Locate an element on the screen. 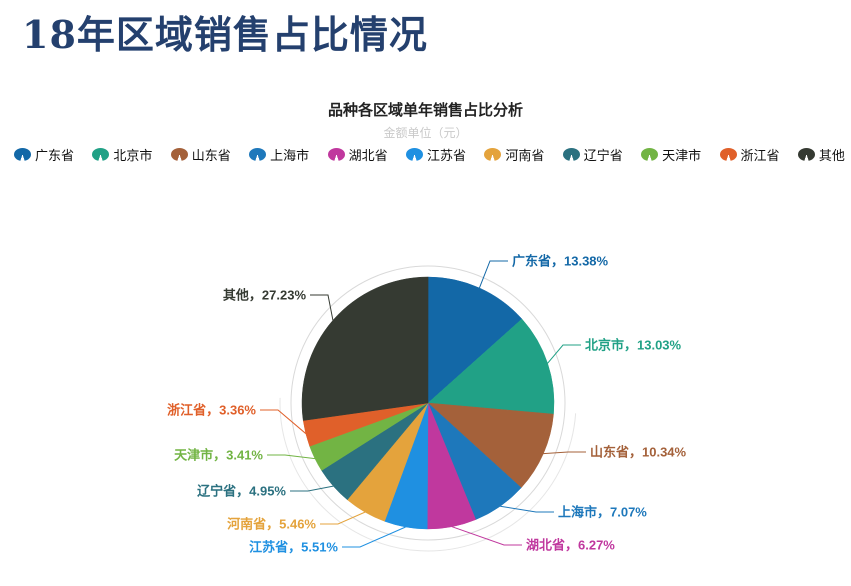  legend-item-label: 江苏省 is located at coordinates (446, 155).